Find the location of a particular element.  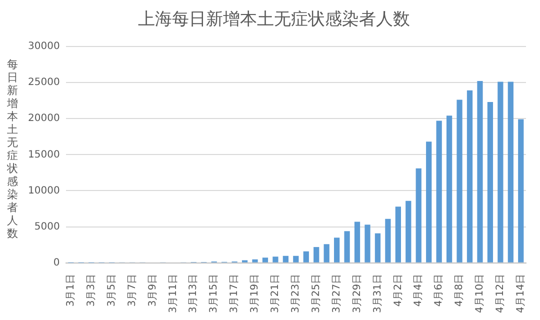

x-tick-label: 3月19日 is located at coordinates (255, 294).